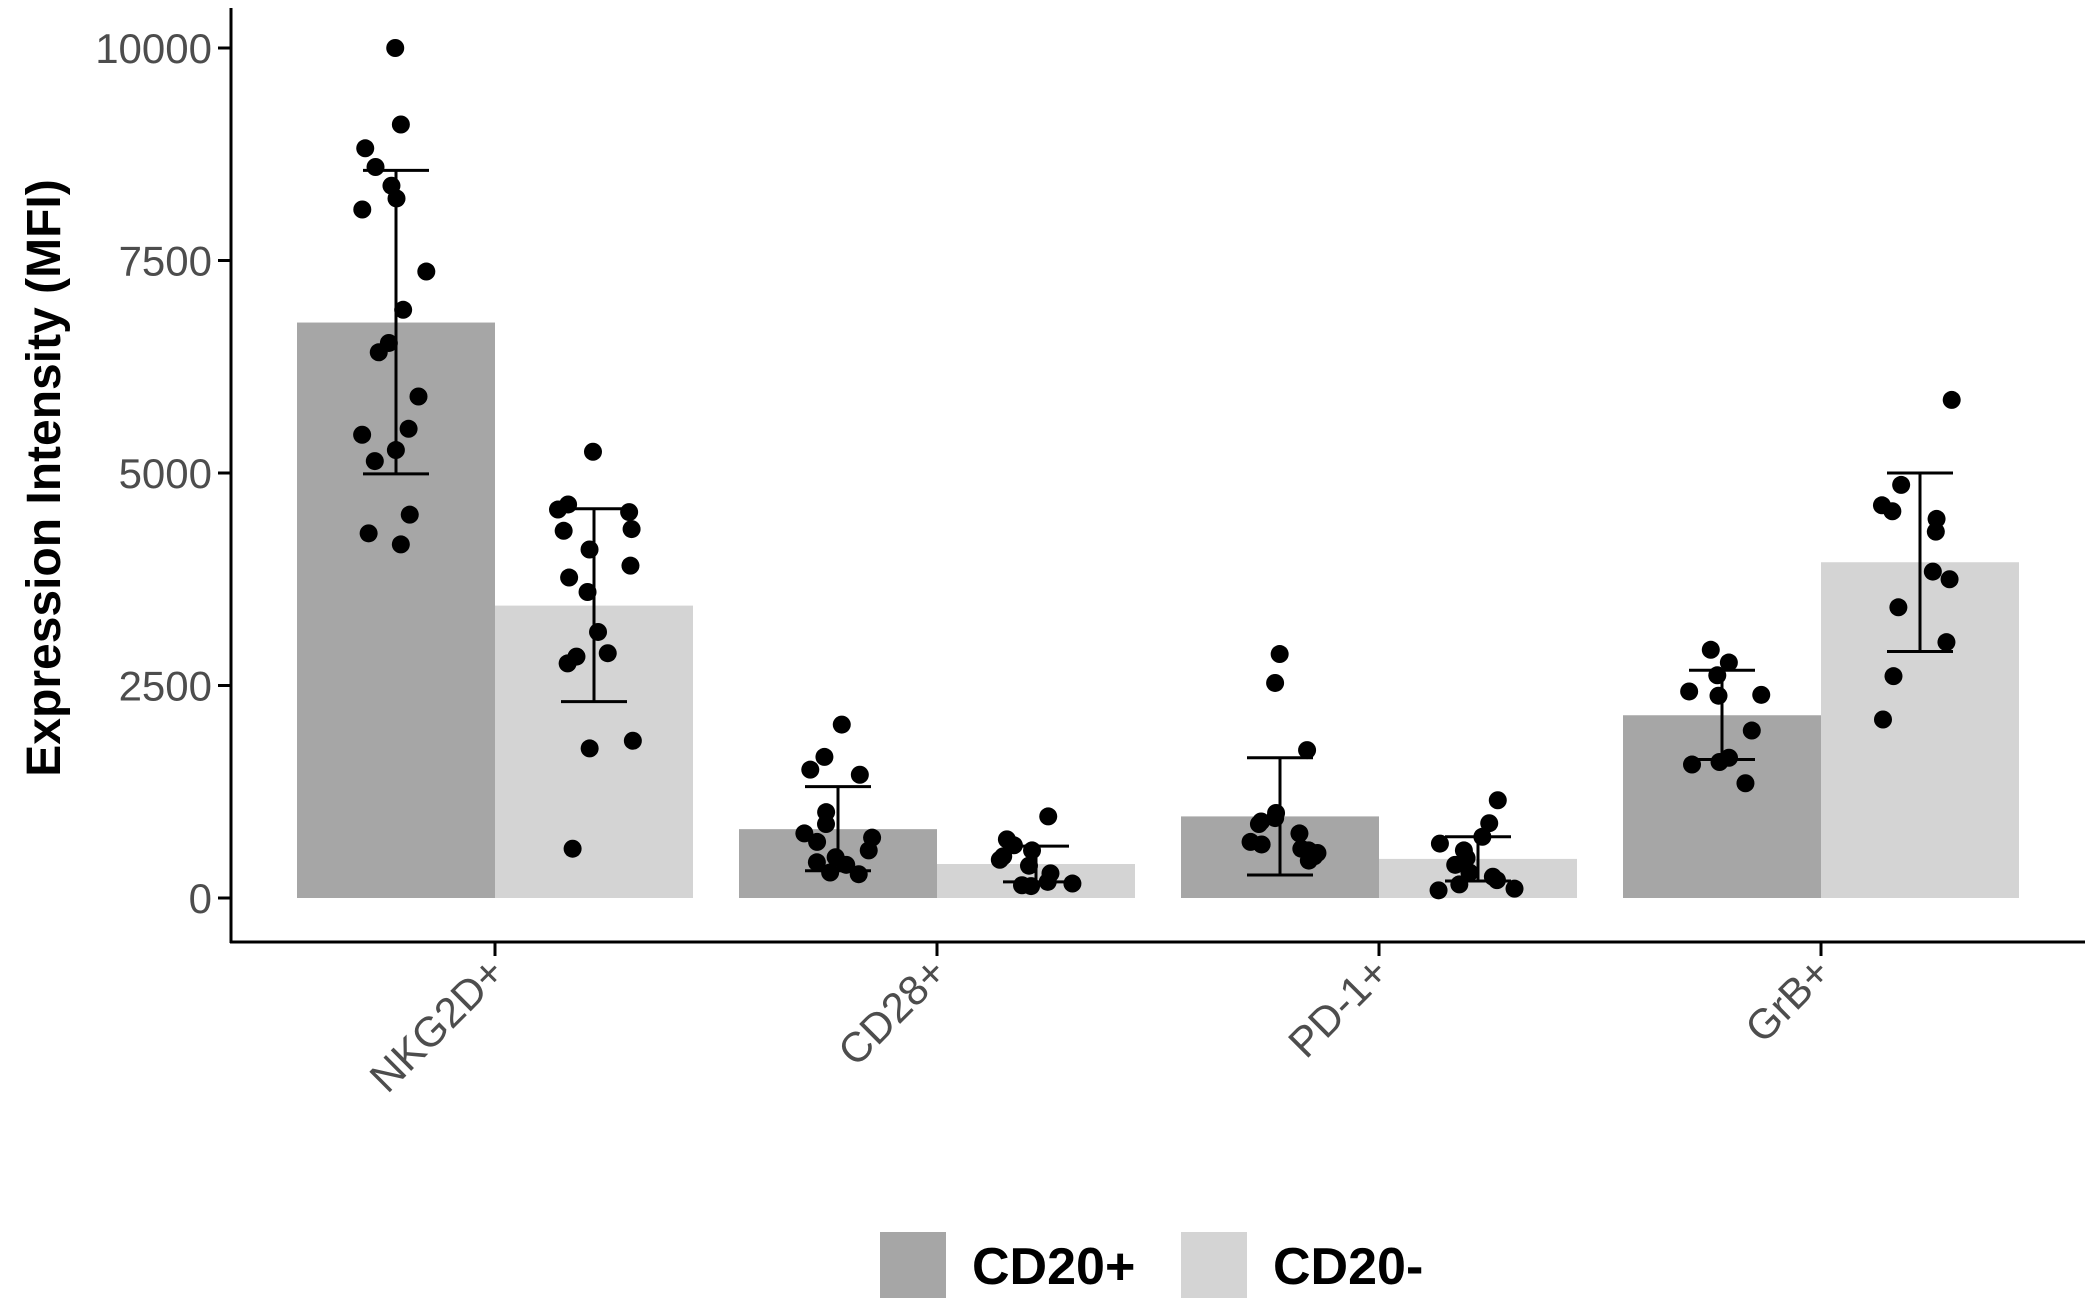 Image resolution: width=2092 pixels, height=1304 pixels. What do you see at coordinates (436, 1024) in the screenshot?
I see `x-tick-label: NKG2D+` at bounding box center [436, 1024].